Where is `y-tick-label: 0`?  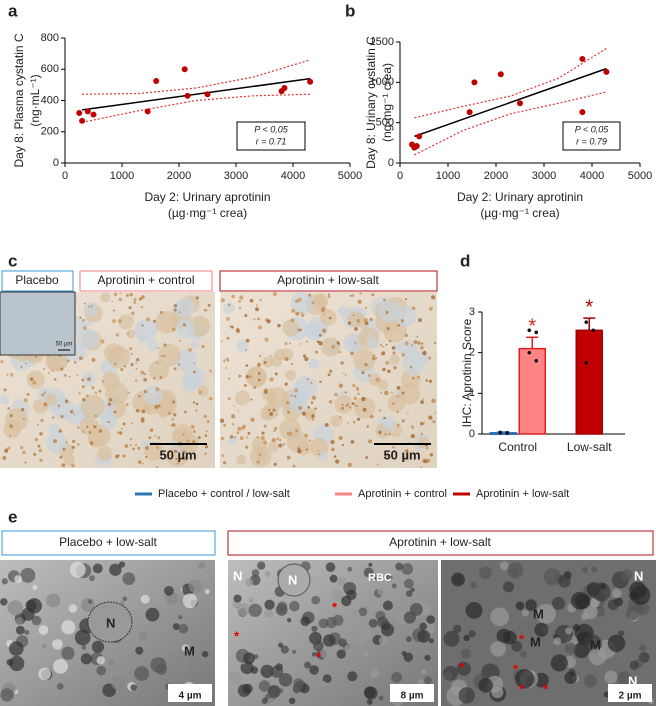 y-tick-label: 0 is located at coordinates (391, 163).